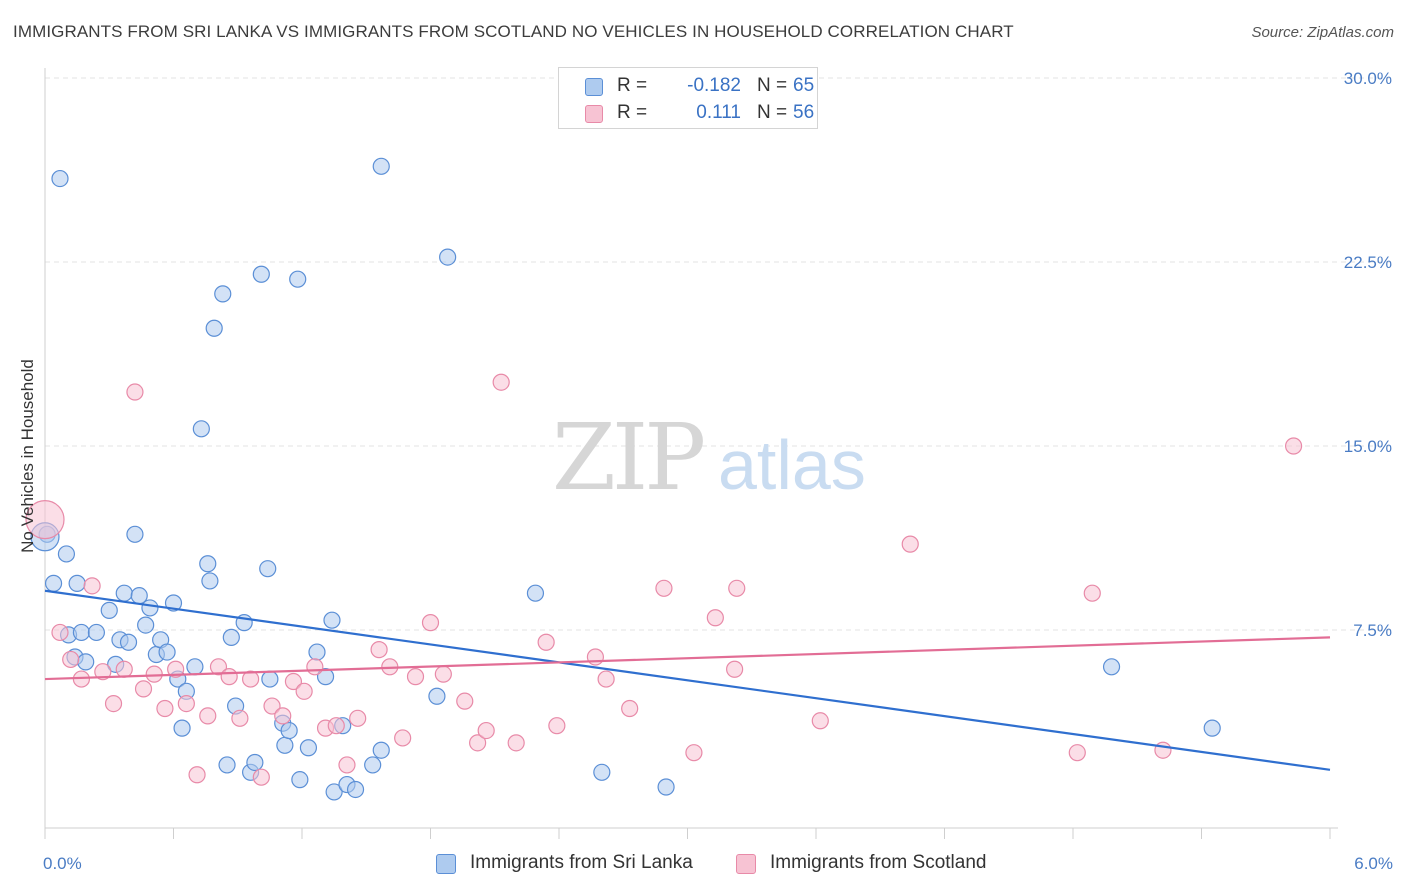 The width and height of the screenshot is (1406, 892). What do you see at coordinates (804, 85) in the screenshot?
I see `legend-n-value: 65` at bounding box center [804, 85].